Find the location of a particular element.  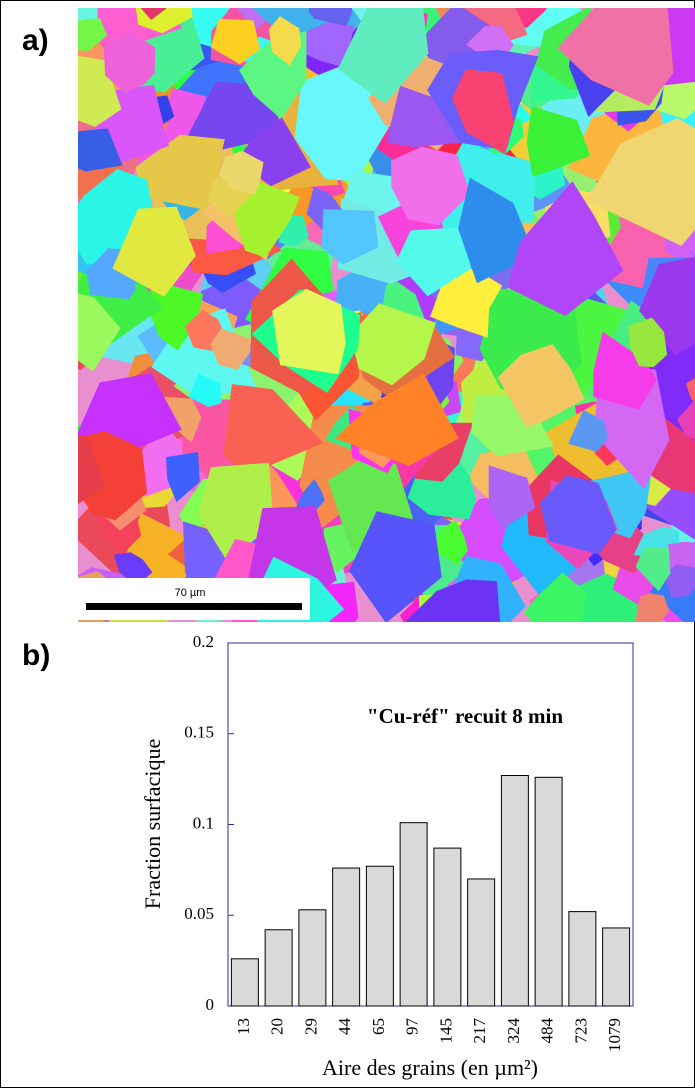

scale-bar is located at coordinates (194, 606).